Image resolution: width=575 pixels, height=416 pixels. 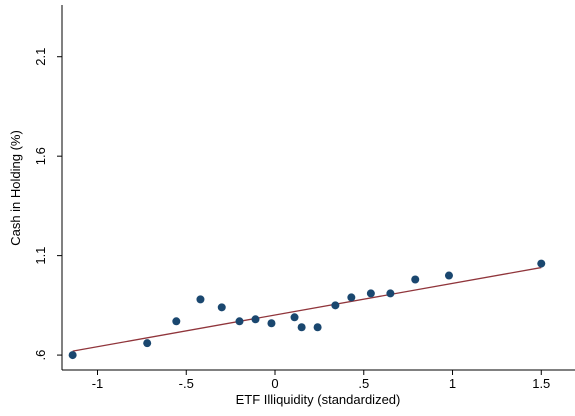 I want to click on y-axis-label: Cash in Holding (%), so click(x=15, y=188).